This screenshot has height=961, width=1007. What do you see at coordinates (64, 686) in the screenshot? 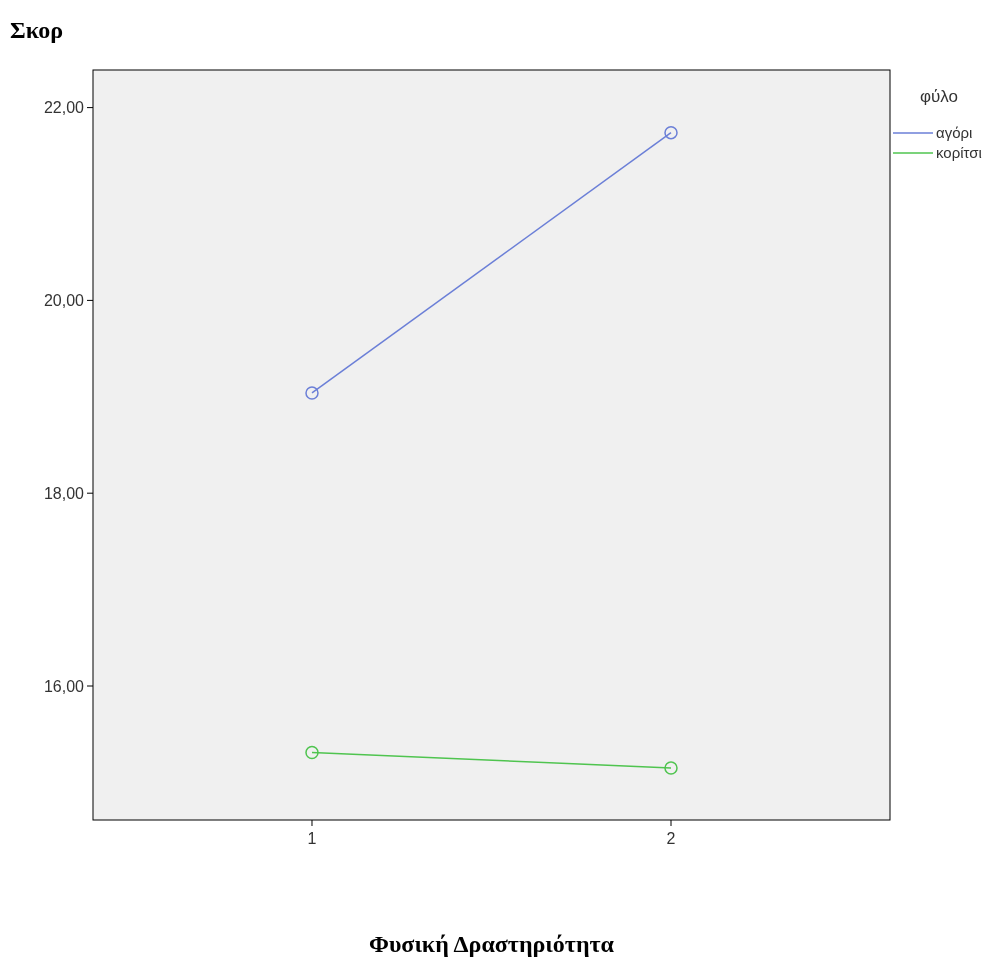
I see `y-tick-label: 16,00` at bounding box center [64, 686].